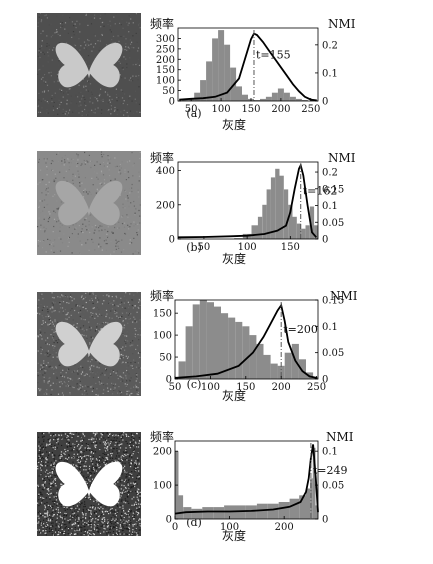 The width and height of the screenshot is (433, 564). What do you see at coordinates (249, 244) in the screenshot?
I see `x-axis: 50 100 150` at bounding box center [249, 244].